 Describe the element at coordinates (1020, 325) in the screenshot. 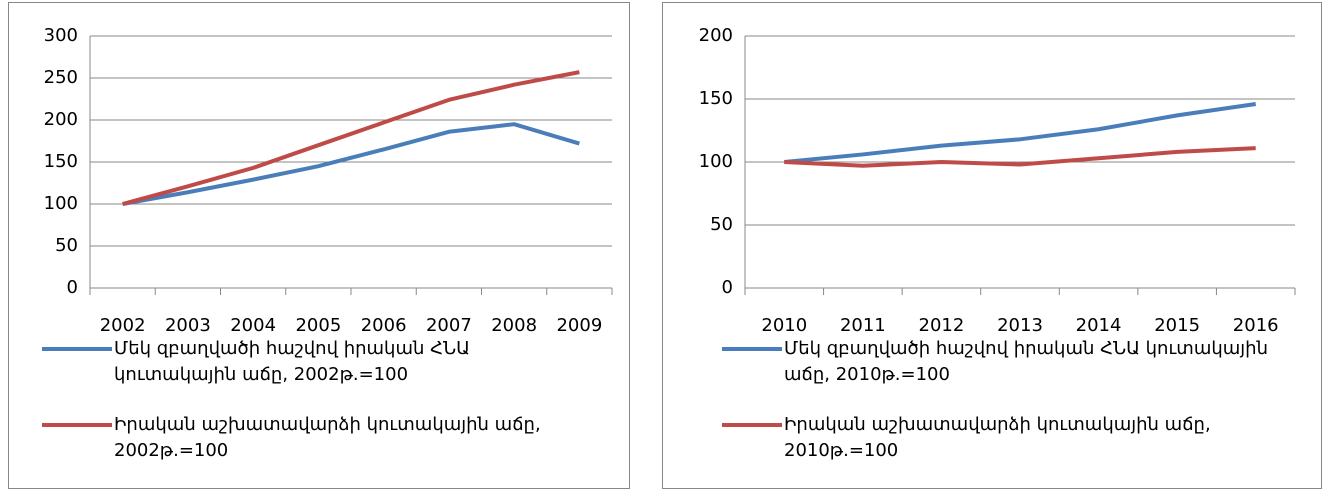

I see `x-tick-label: 2013` at that location.